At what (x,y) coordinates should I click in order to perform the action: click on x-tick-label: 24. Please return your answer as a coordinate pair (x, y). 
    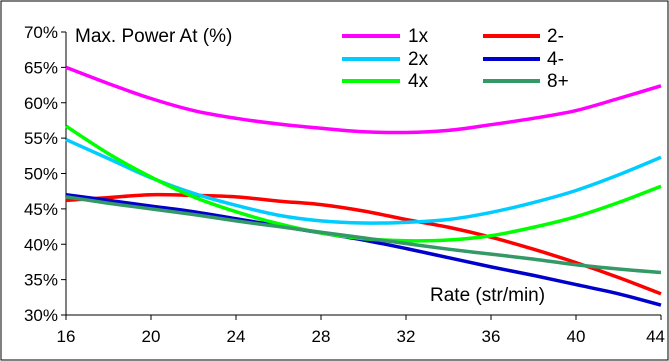
    Looking at the image, I should click on (236, 336).